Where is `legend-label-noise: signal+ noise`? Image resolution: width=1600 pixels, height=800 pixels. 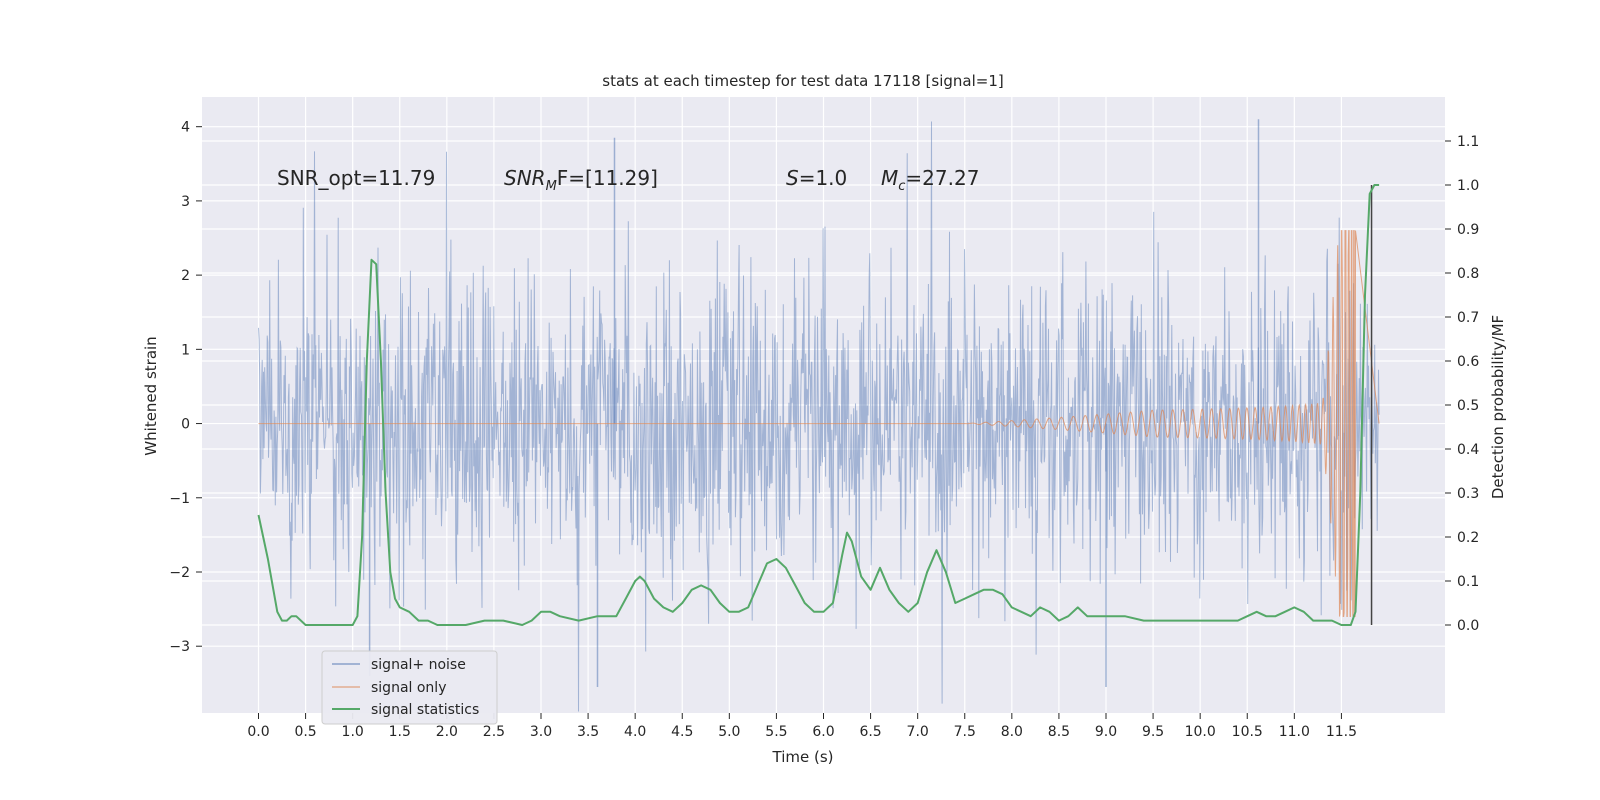
legend-label-noise: signal+ noise is located at coordinates (418, 665).